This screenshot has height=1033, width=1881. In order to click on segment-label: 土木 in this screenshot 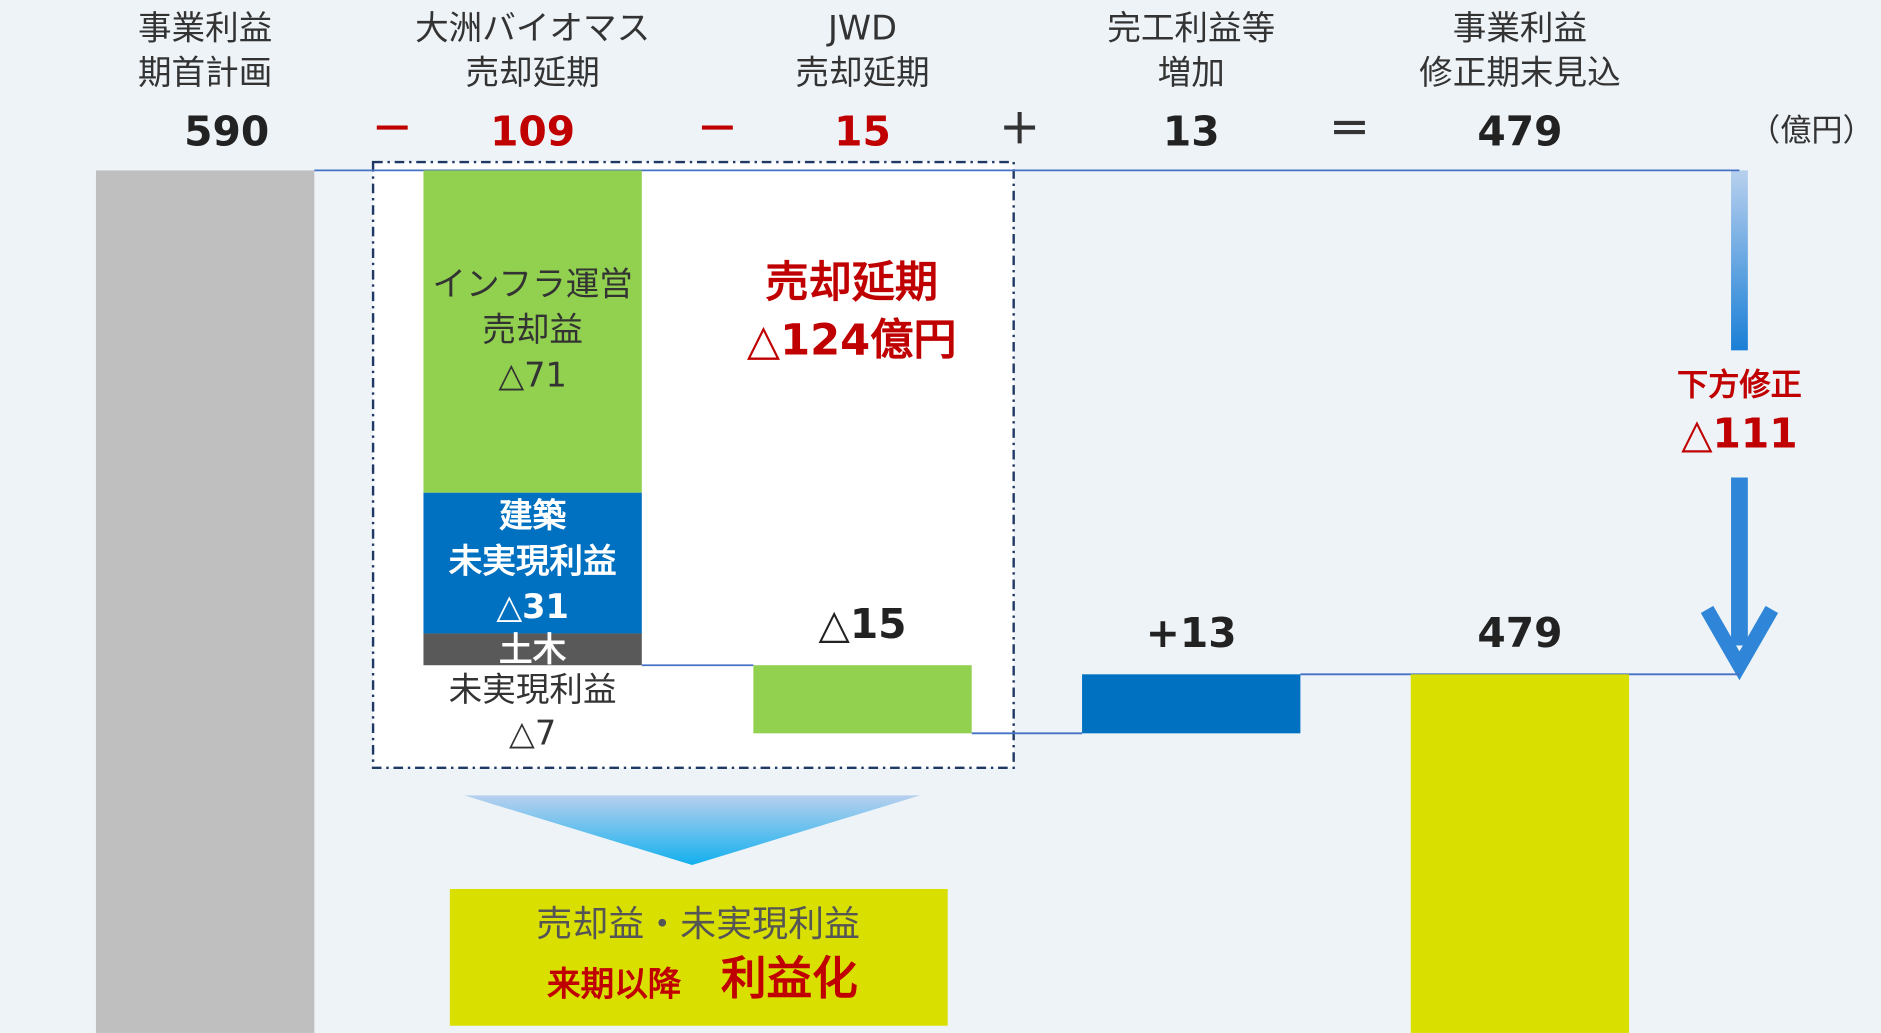, I will do `click(533, 649)`.